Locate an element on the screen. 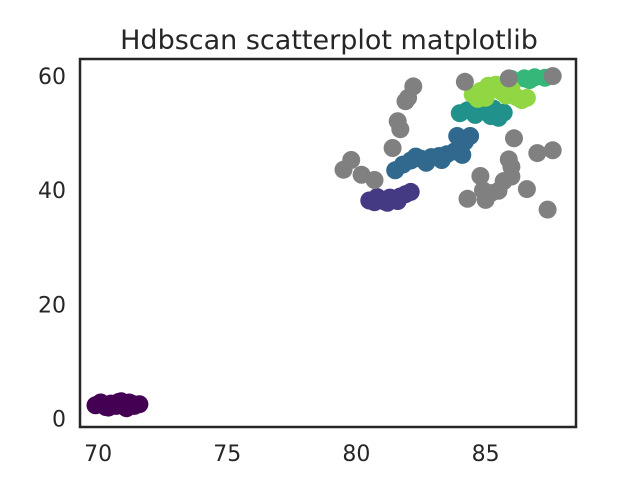  x-tick-label: 85 is located at coordinates (486, 454).